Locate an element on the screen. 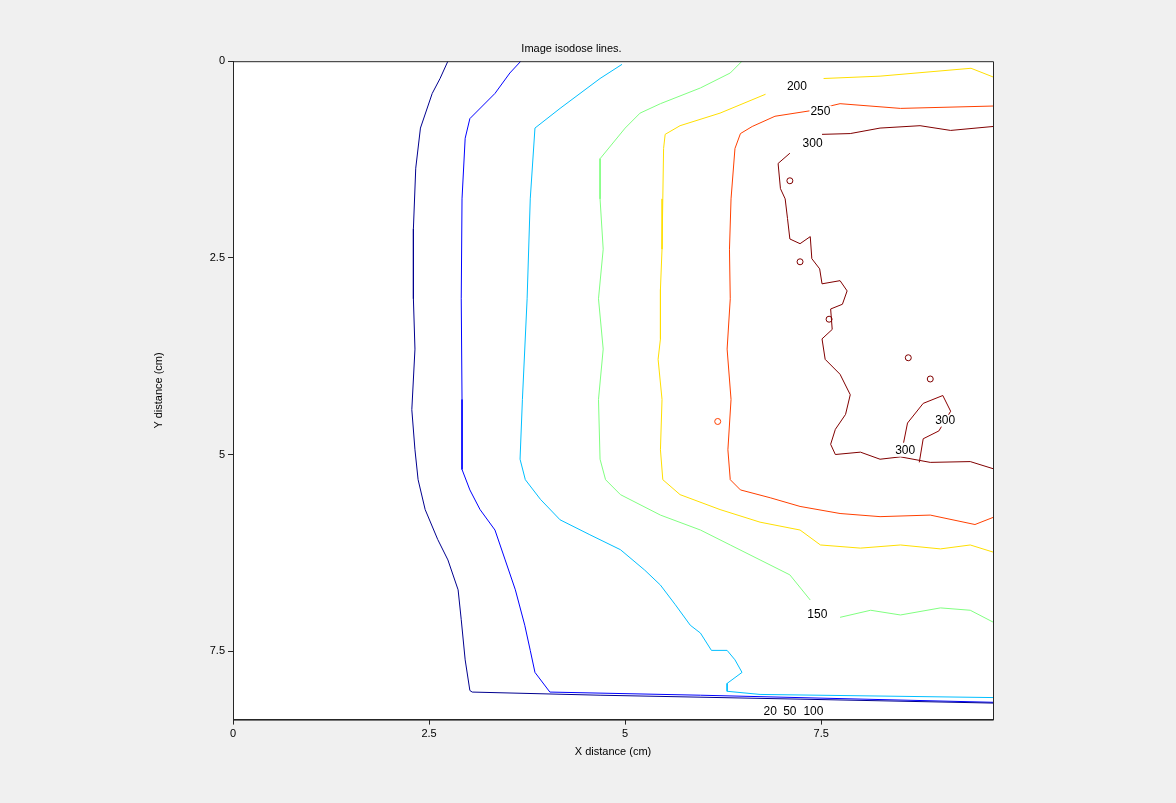  annotation: 50 is located at coordinates (790, 711).